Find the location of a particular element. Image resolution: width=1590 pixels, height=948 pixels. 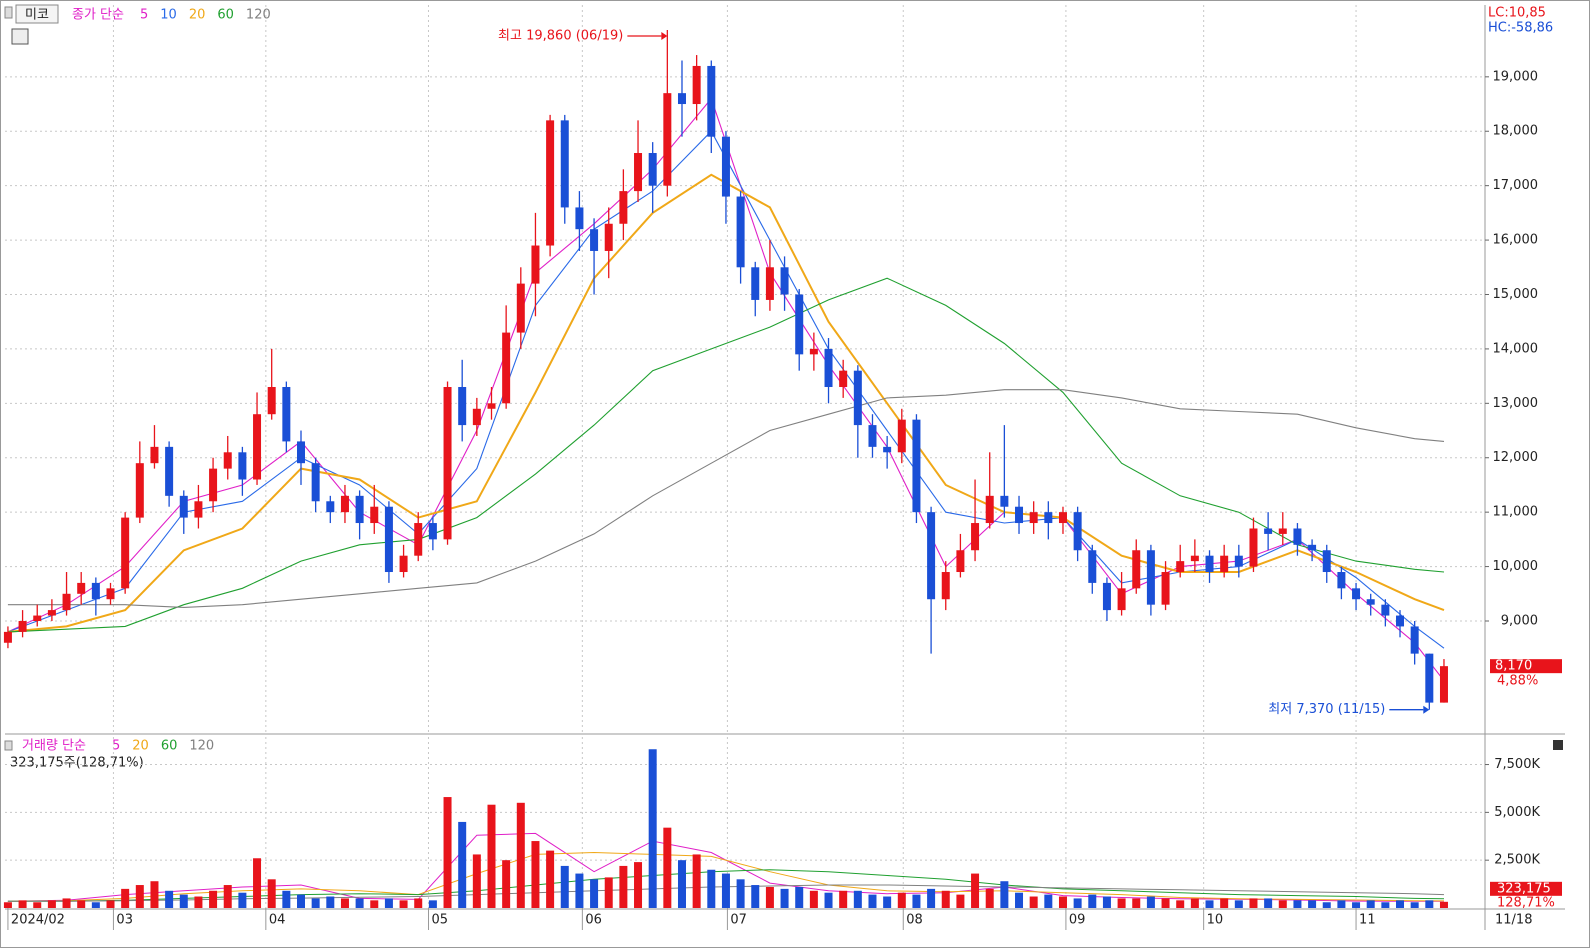

table-icon is located at coordinates (20, 36).